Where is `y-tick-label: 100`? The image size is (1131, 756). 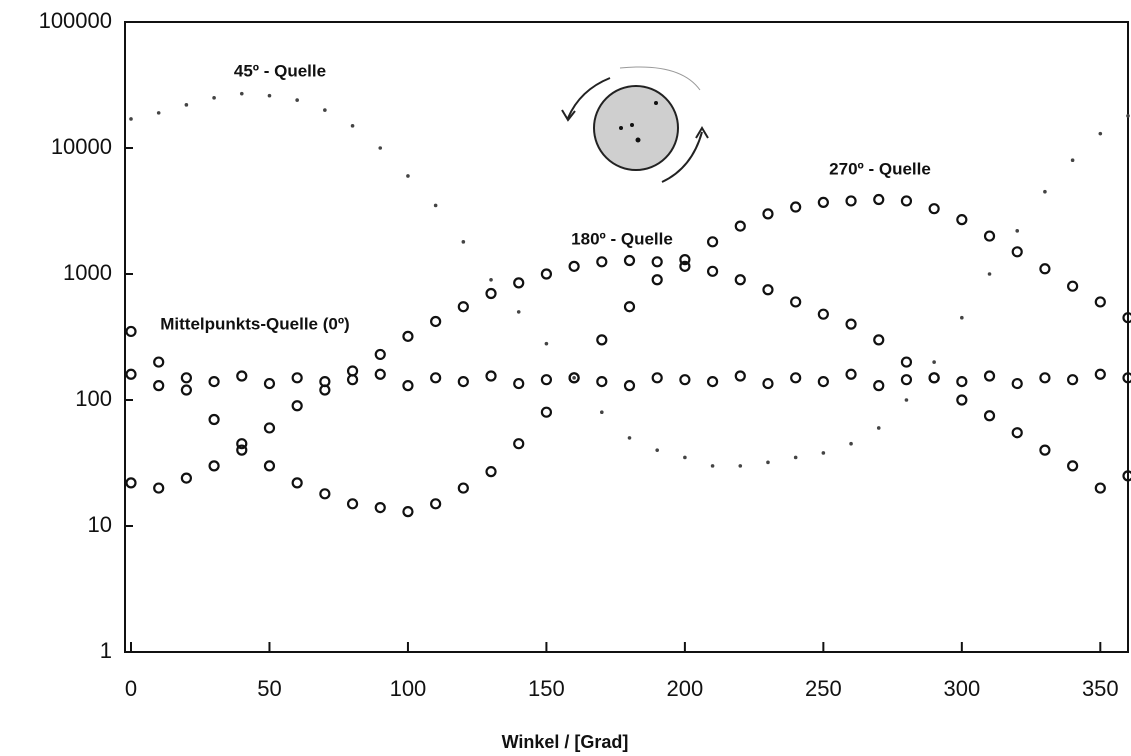 y-tick-label: 100 is located at coordinates (93, 398).